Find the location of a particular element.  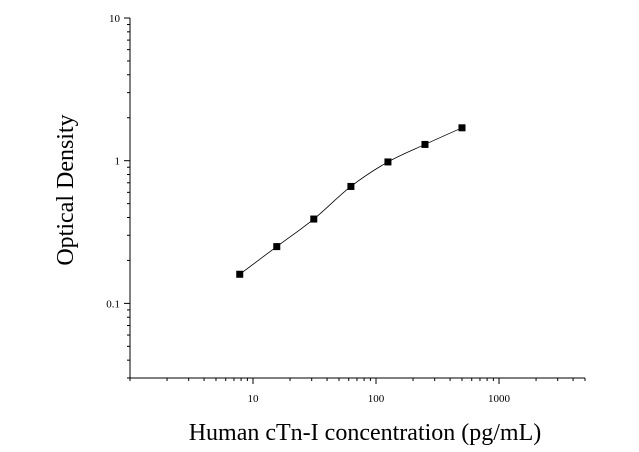

x-tick-label: 1000 is located at coordinates (499, 399).